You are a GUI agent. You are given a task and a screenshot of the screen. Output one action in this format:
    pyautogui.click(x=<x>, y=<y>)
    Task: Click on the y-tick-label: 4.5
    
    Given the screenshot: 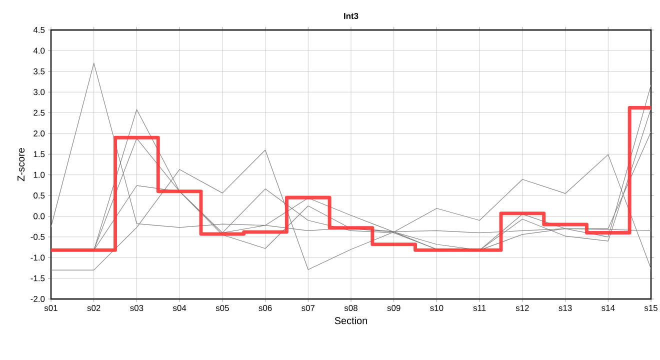 What is the action you would take?
    pyautogui.click(x=39, y=30)
    